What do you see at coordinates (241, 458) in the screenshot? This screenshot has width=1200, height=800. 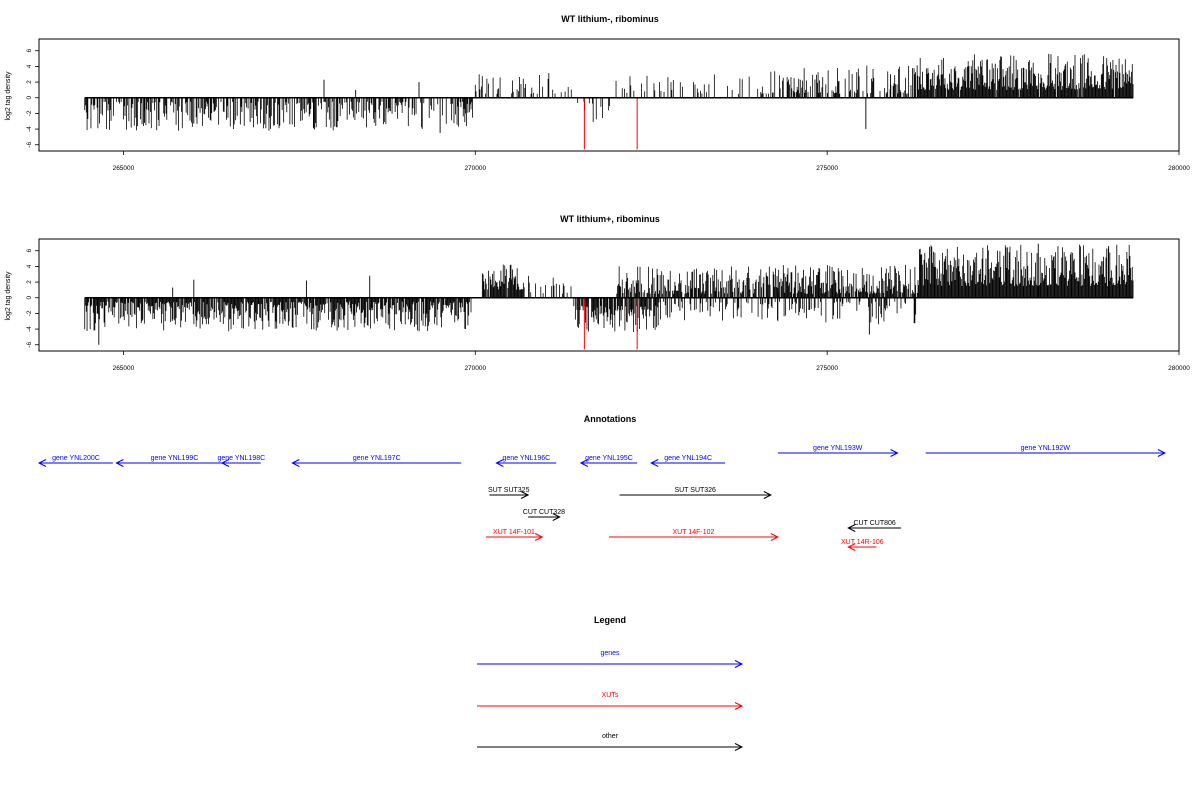 I see `feature-label: gene YNL198C` at bounding box center [241, 458].